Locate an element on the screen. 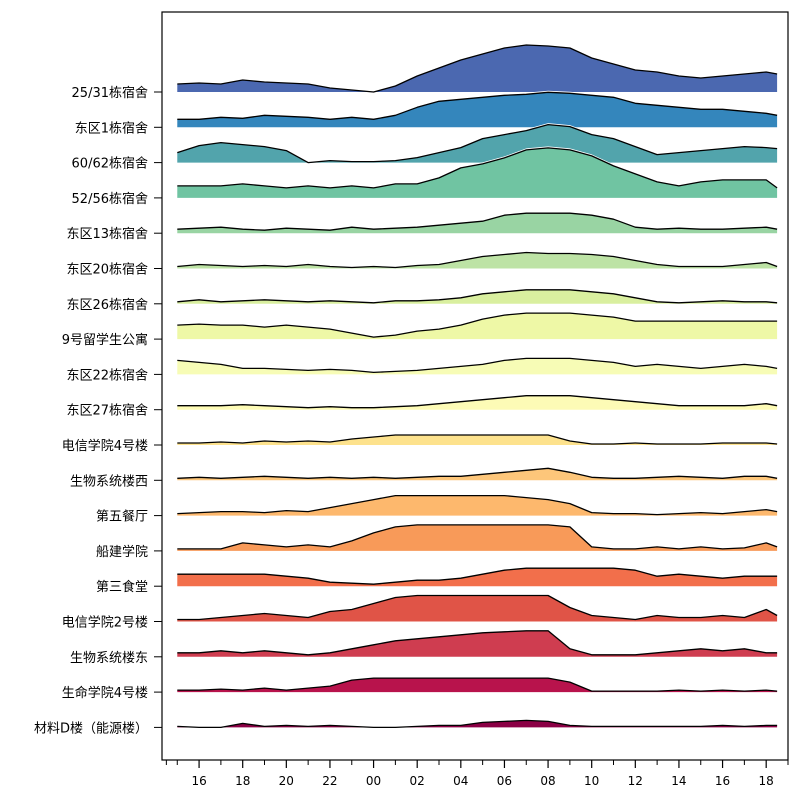 This screenshot has height=800, width=800. x-tick-label: 22 is located at coordinates (329, 781).